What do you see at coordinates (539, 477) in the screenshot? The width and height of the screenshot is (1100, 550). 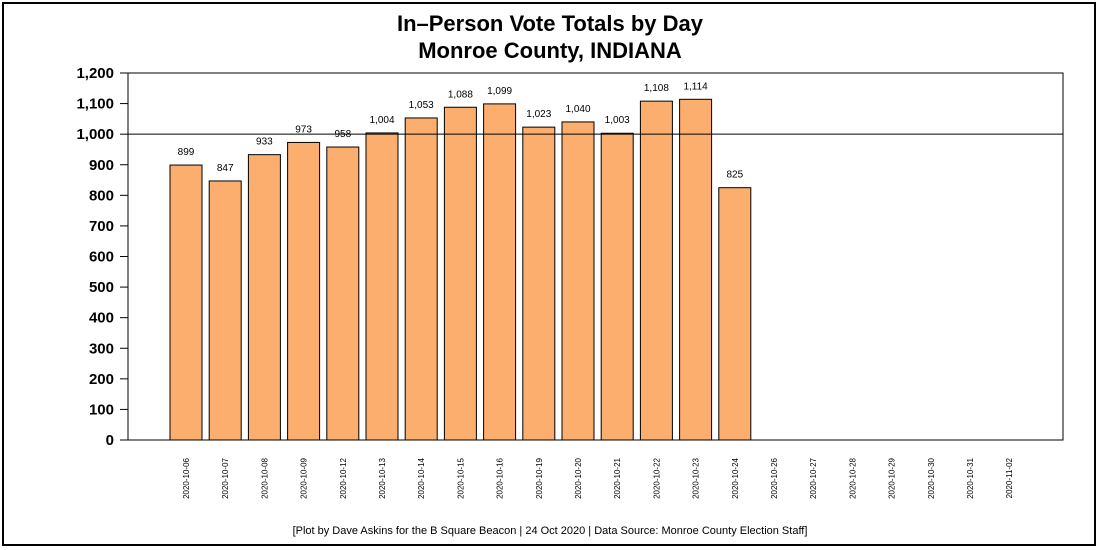 I see `x-tick-label: 2020-10-19` at bounding box center [539, 477].